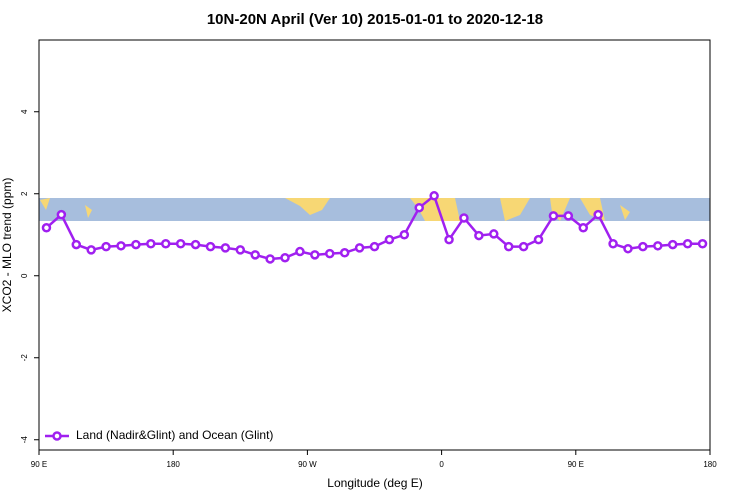 Image resolution: width=750 pixels, height=500 pixels. Describe the element at coordinates (24, 275) in the screenshot. I see `y-tick-label: 0` at that location.